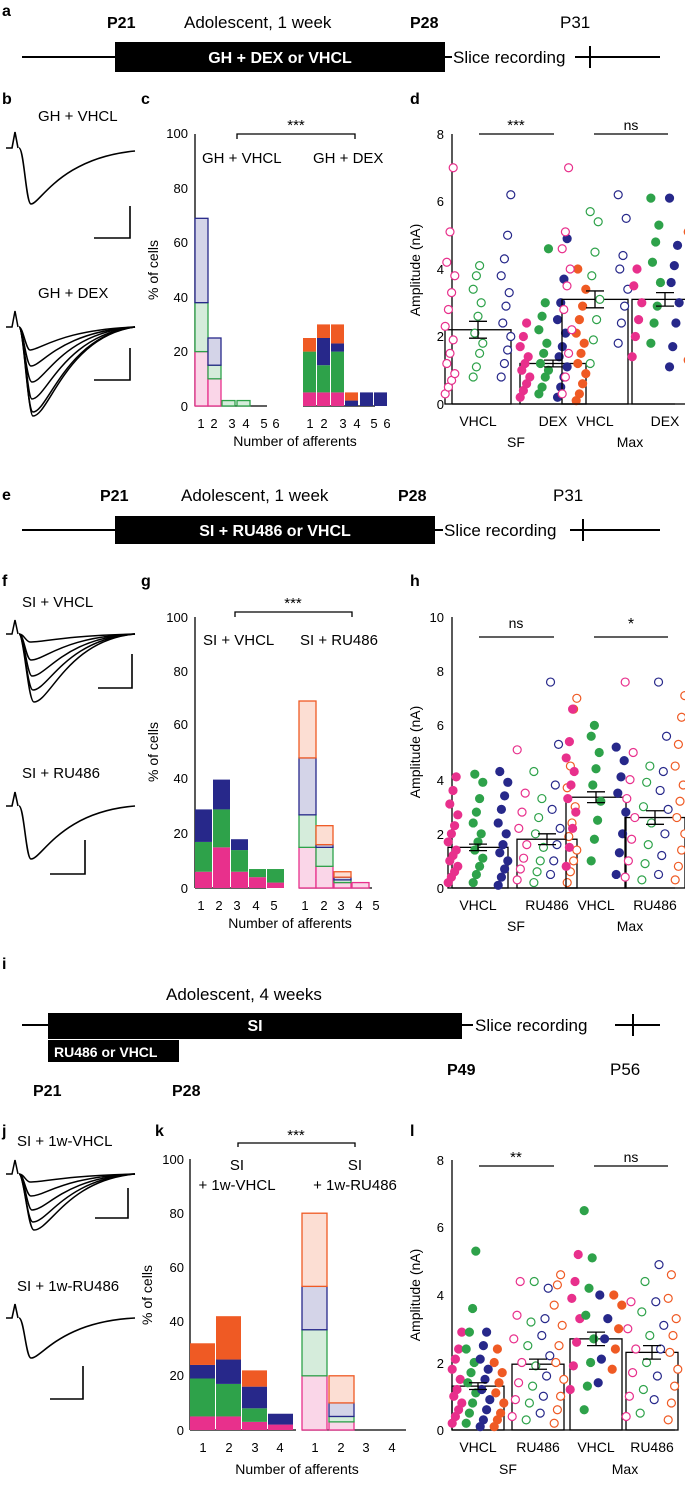  Describe the element at coordinates (509, 57) in the screenshot. I see `timeline-a-slice: Slice recording` at that location.